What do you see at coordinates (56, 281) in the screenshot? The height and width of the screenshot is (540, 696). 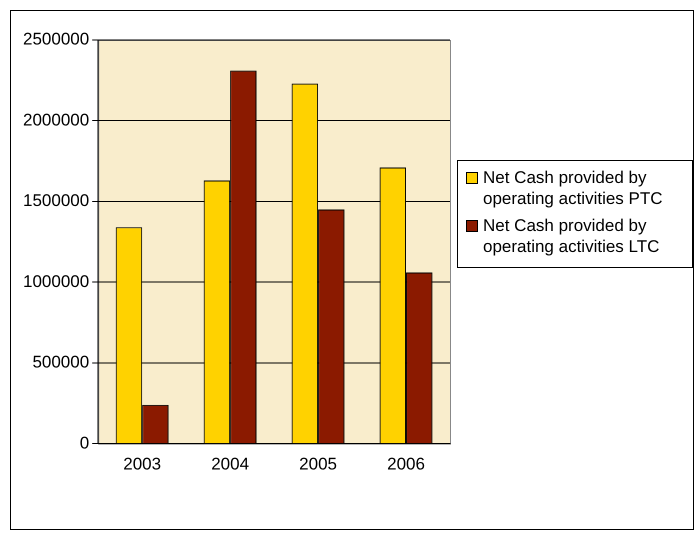 I see `y-tick-label: 1000000` at bounding box center [56, 281].